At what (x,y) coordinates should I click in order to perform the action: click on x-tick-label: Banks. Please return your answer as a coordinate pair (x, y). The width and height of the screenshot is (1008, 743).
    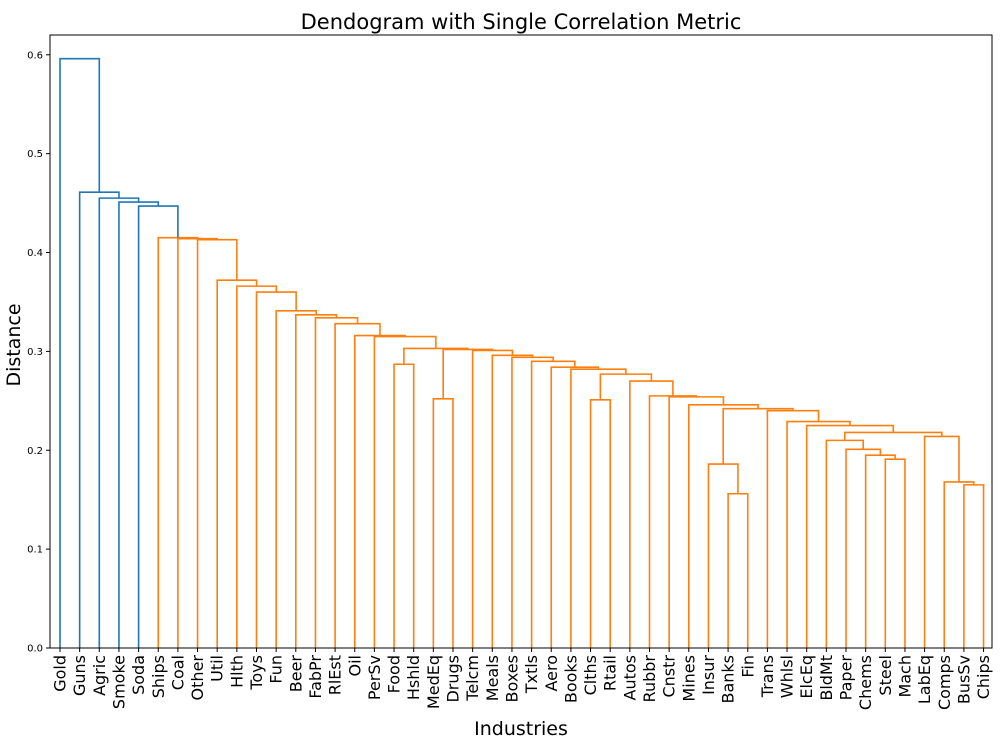
    Looking at the image, I should click on (728, 679).